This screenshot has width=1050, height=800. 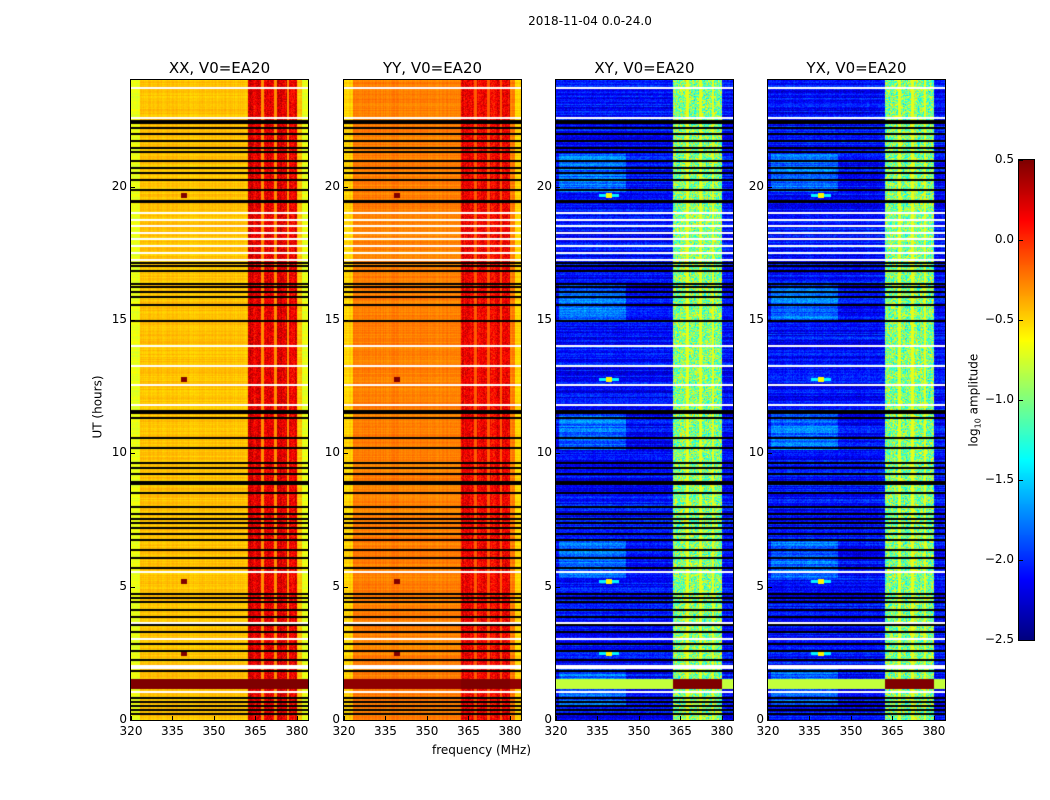 I want to click on panel-title: YY, V0=EA20, so click(x=432, y=68).